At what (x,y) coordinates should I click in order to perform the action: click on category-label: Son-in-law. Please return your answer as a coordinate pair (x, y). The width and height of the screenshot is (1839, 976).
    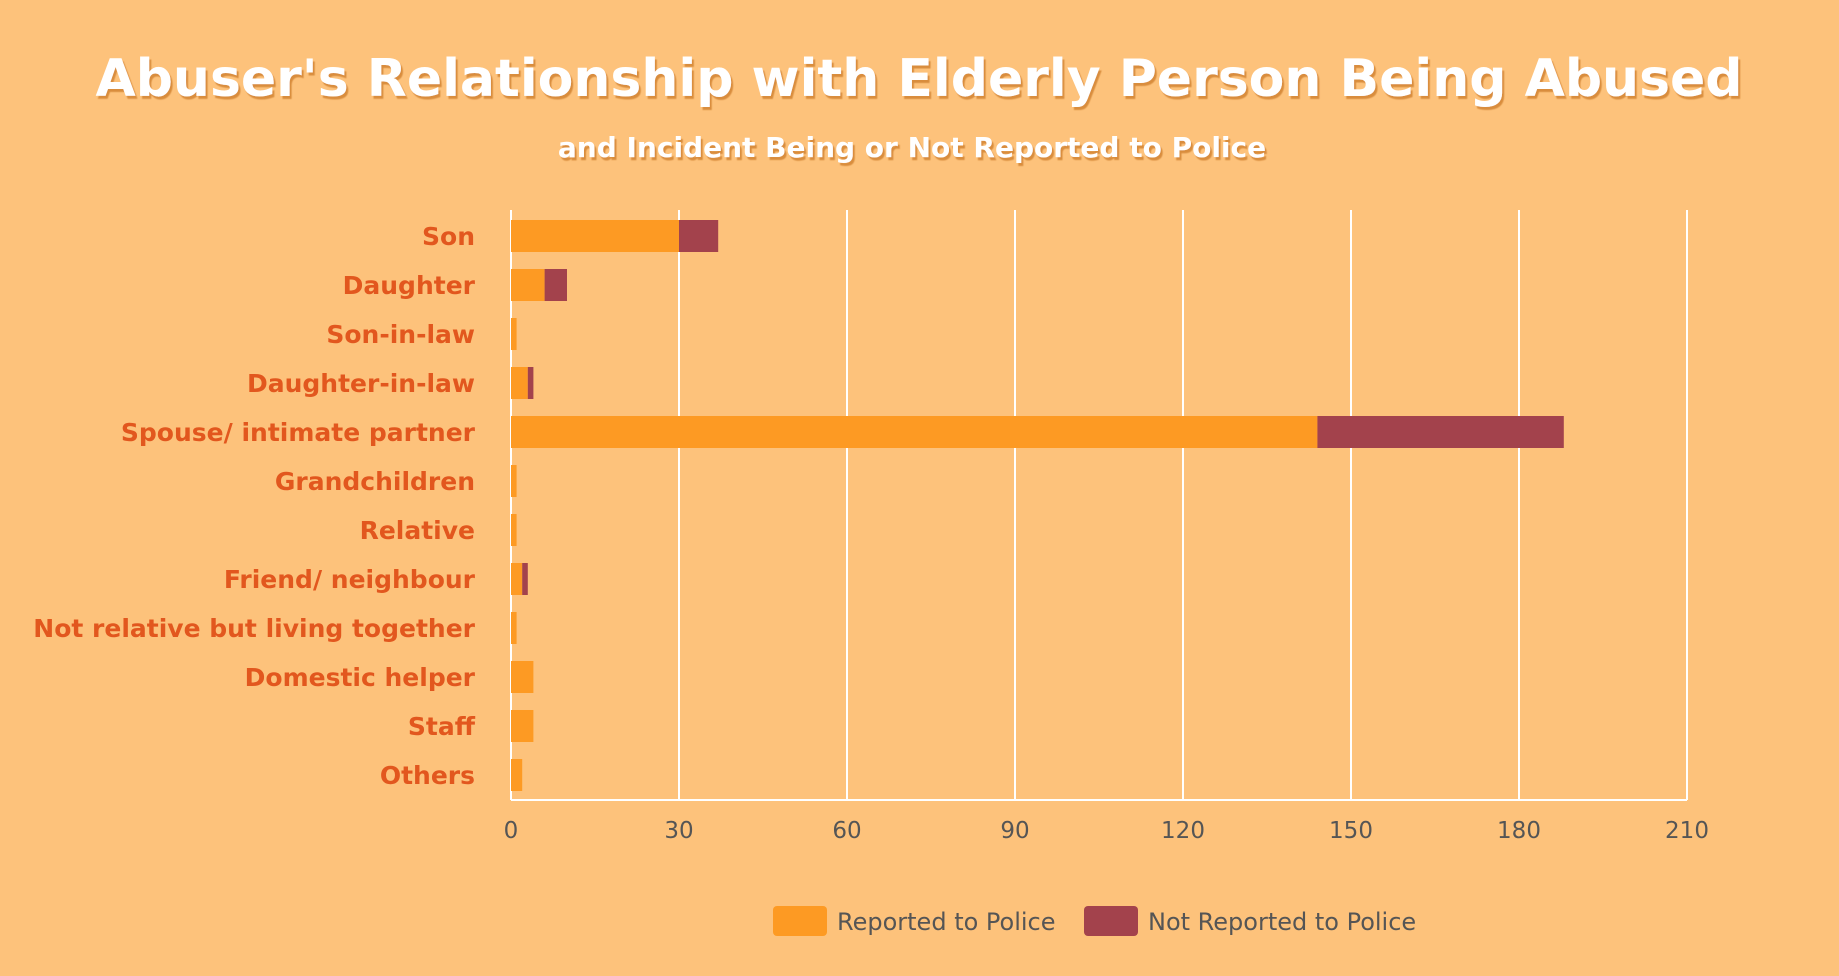
    Looking at the image, I should click on (400, 334).